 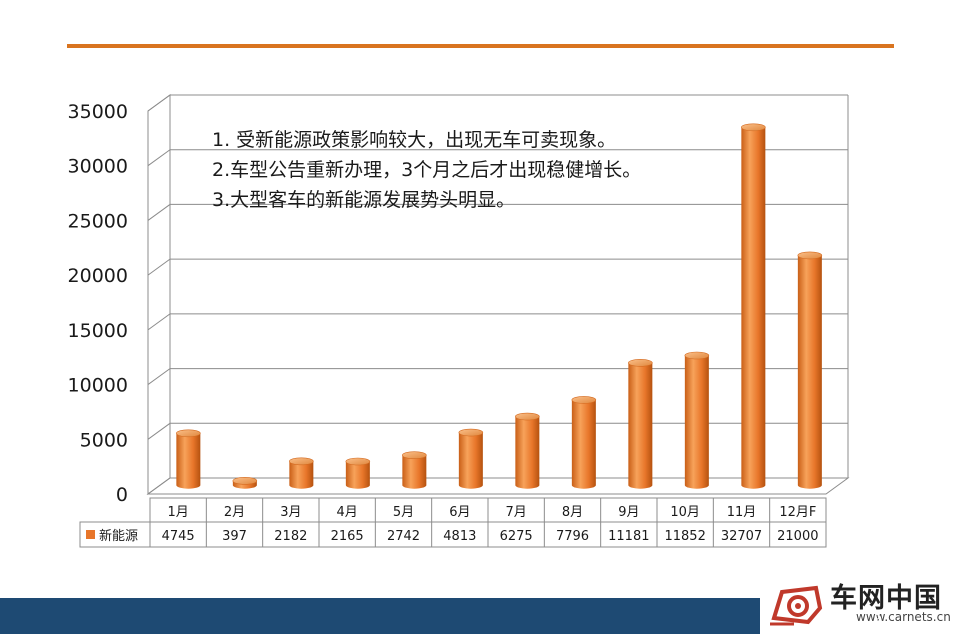 I want to click on x-tick-label: 6月, so click(x=459, y=512).